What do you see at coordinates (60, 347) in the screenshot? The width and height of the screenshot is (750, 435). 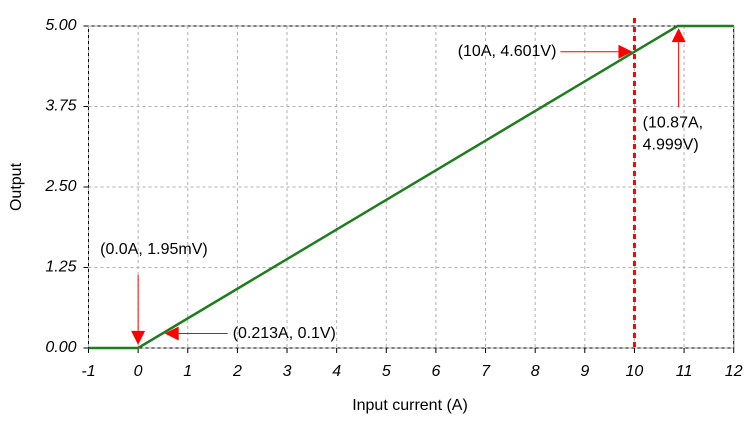 I see `y-tick-label: 0.00` at bounding box center [60, 347].